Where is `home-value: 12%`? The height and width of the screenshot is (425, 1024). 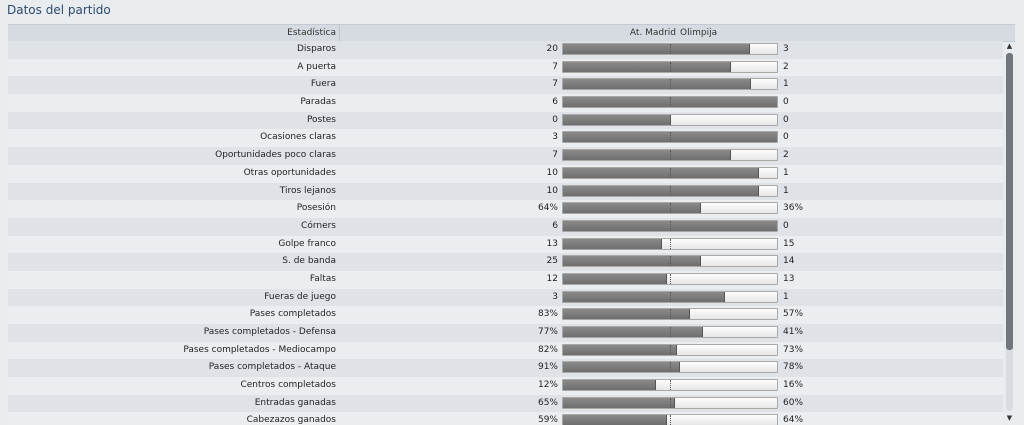
home-value: 12% is located at coordinates (547, 385).